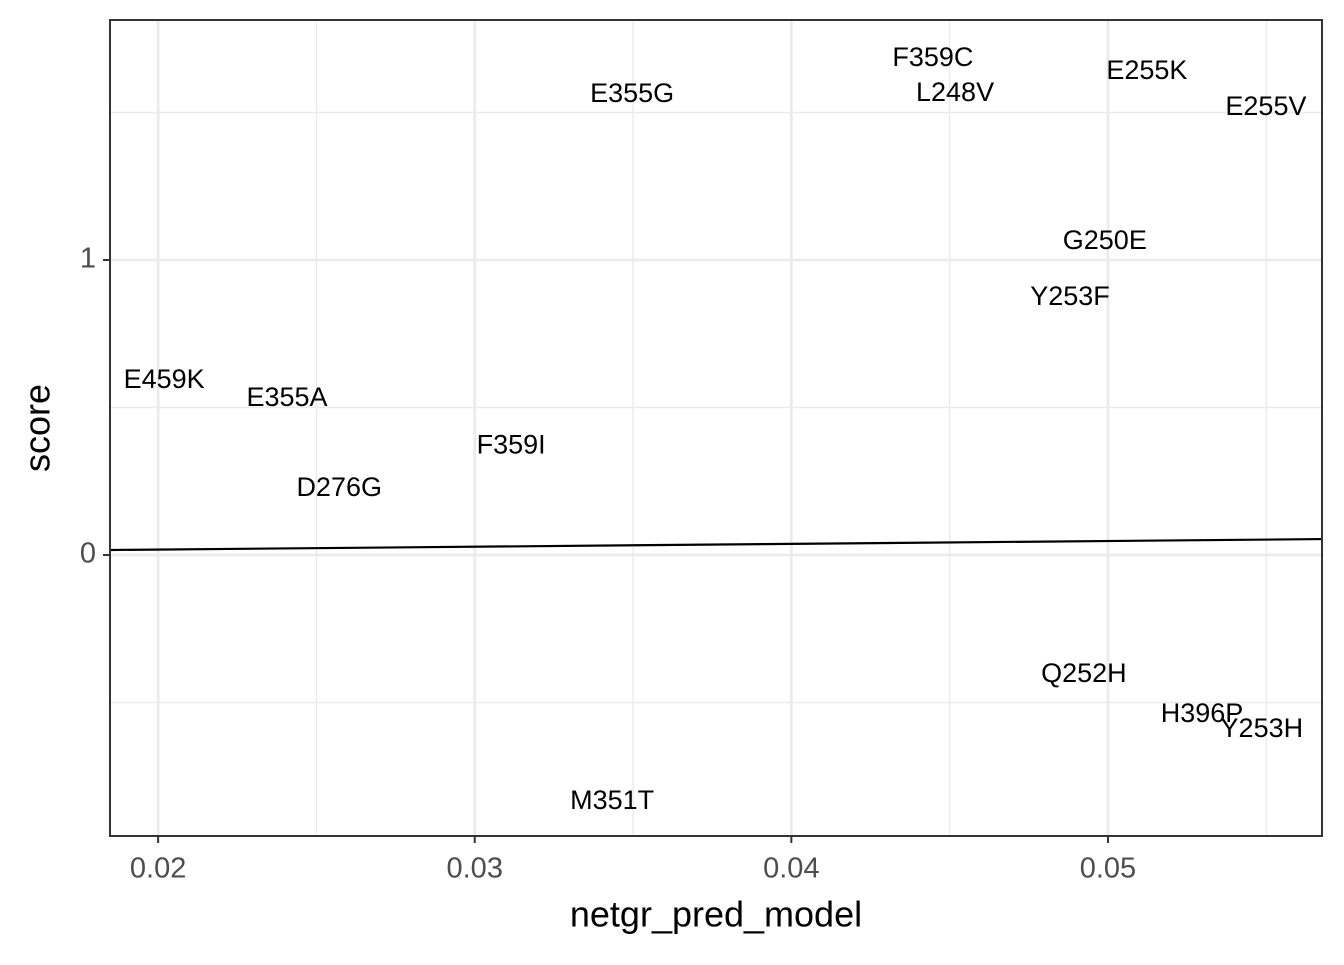  What do you see at coordinates (37, 428) in the screenshot?
I see `y-axis-label: score` at bounding box center [37, 428].